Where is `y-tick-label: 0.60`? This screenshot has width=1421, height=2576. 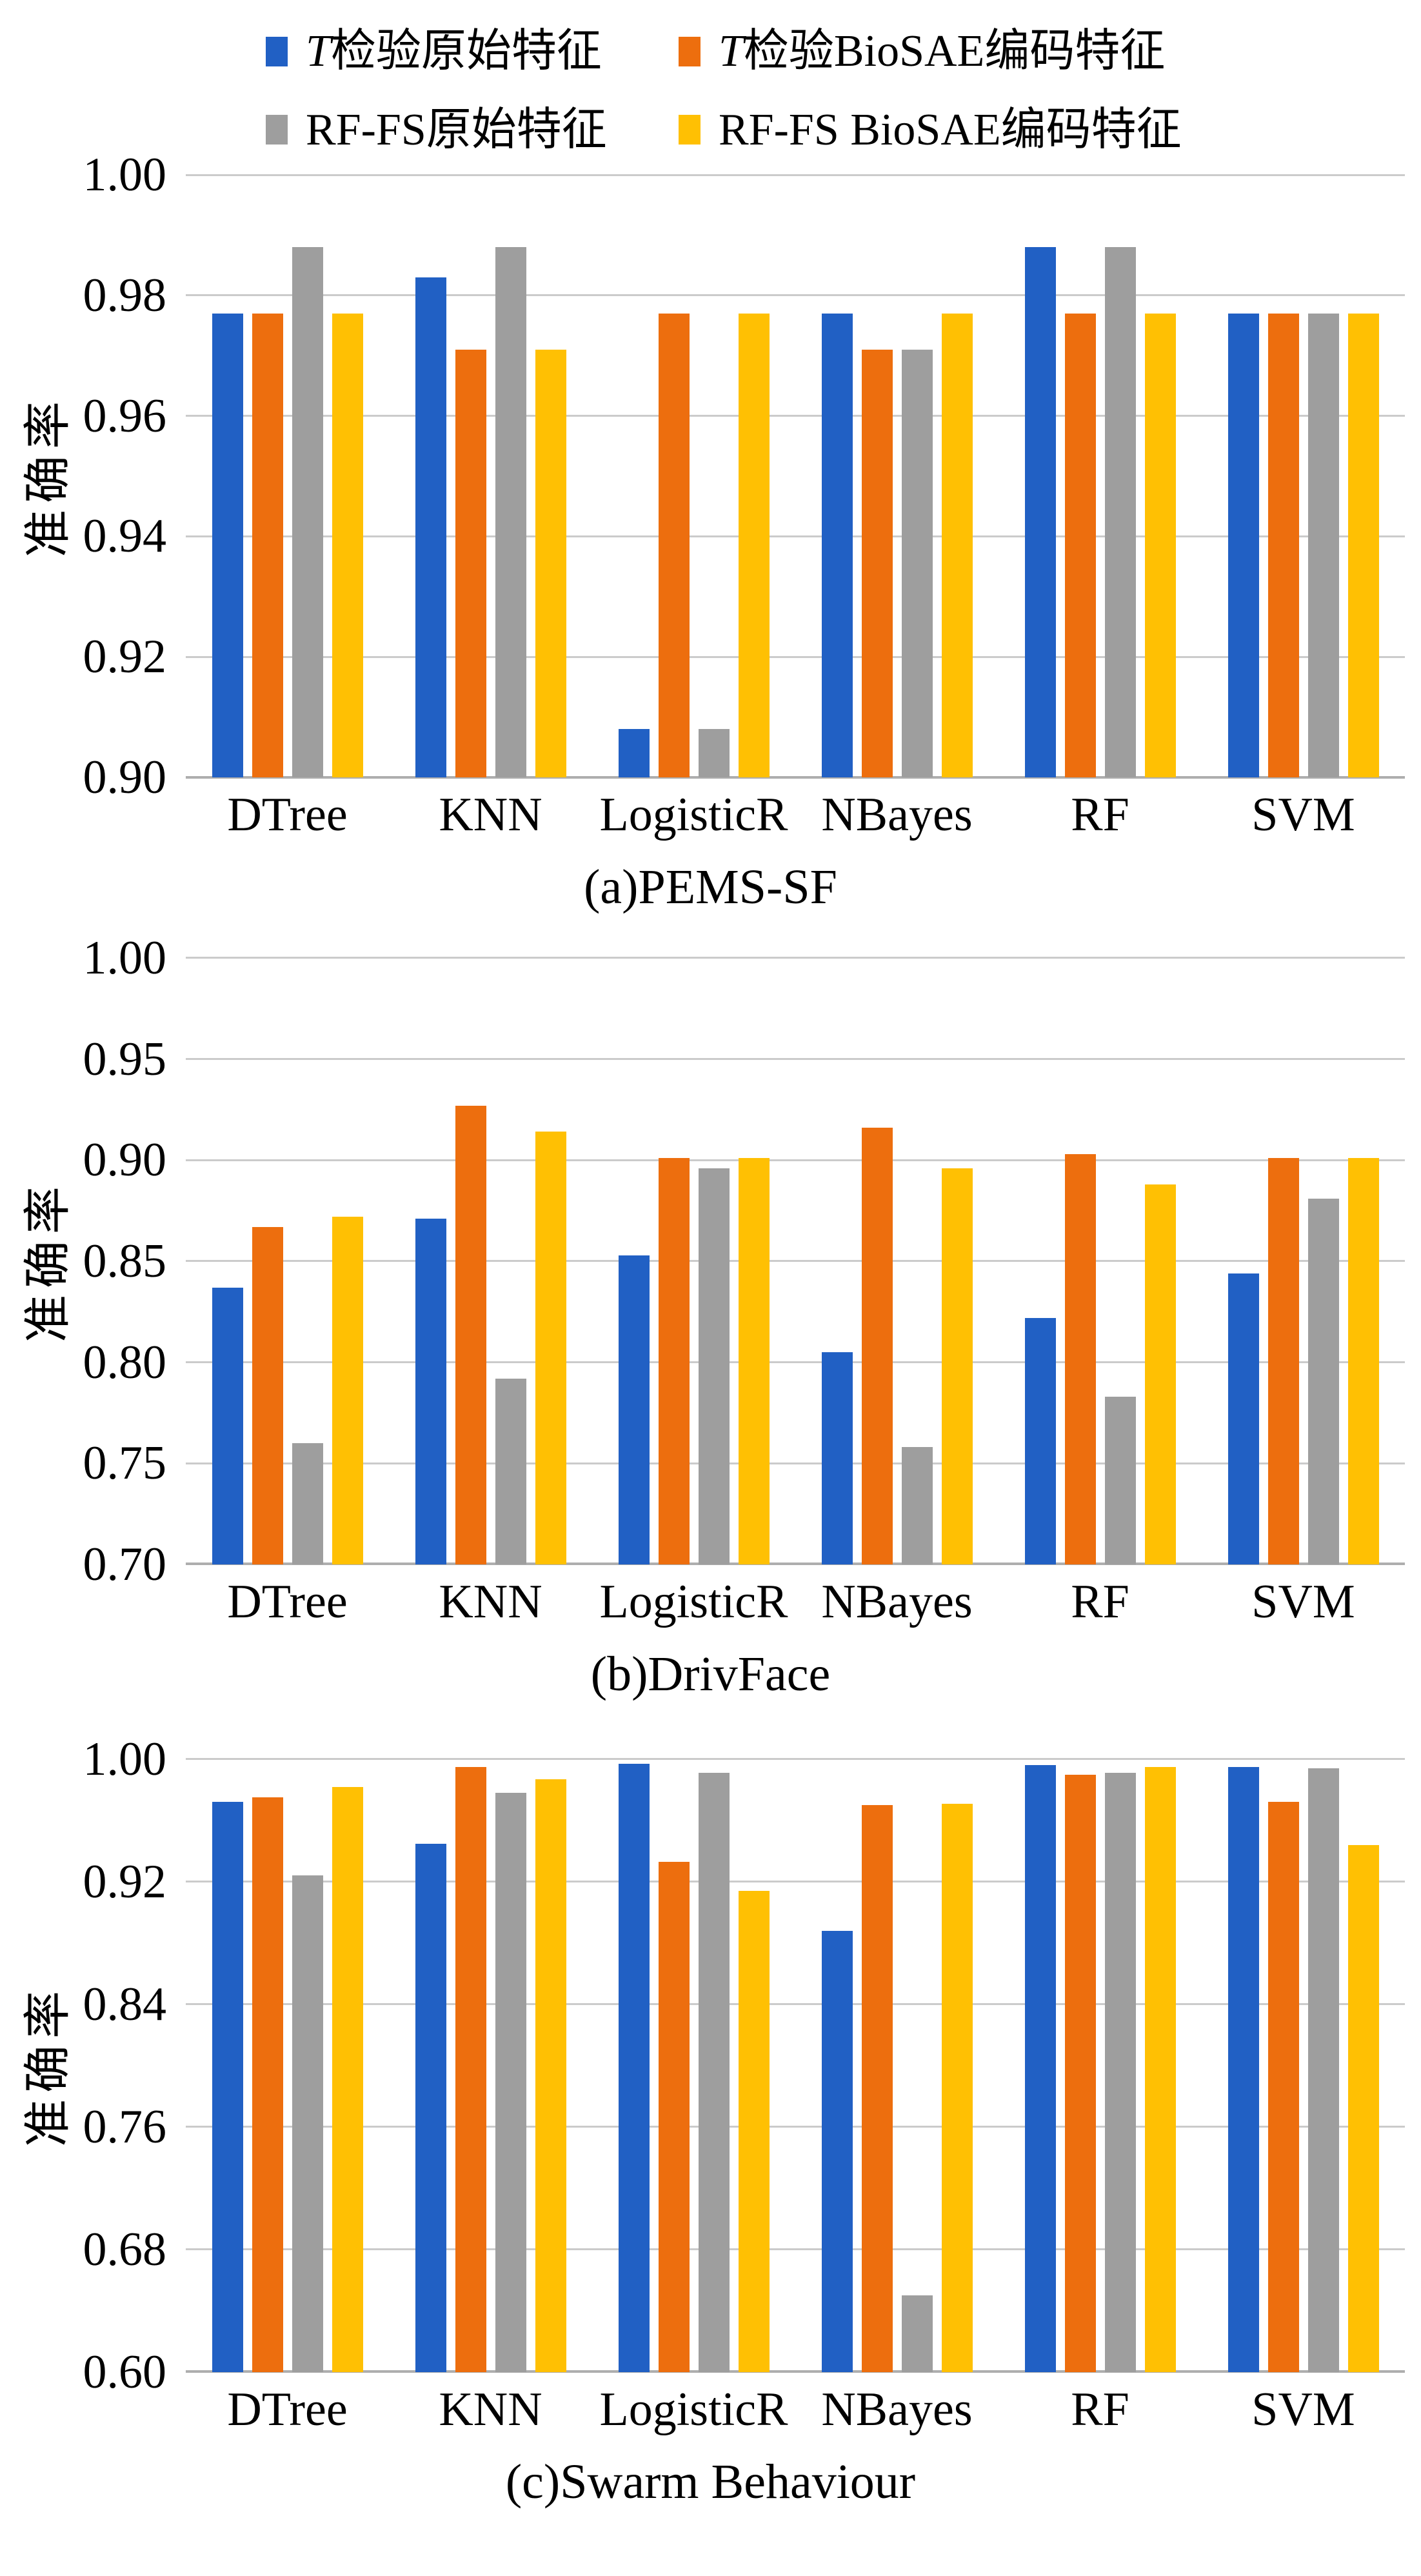 y-tick-label: 0.60 is located at coordinates (125, 2372).